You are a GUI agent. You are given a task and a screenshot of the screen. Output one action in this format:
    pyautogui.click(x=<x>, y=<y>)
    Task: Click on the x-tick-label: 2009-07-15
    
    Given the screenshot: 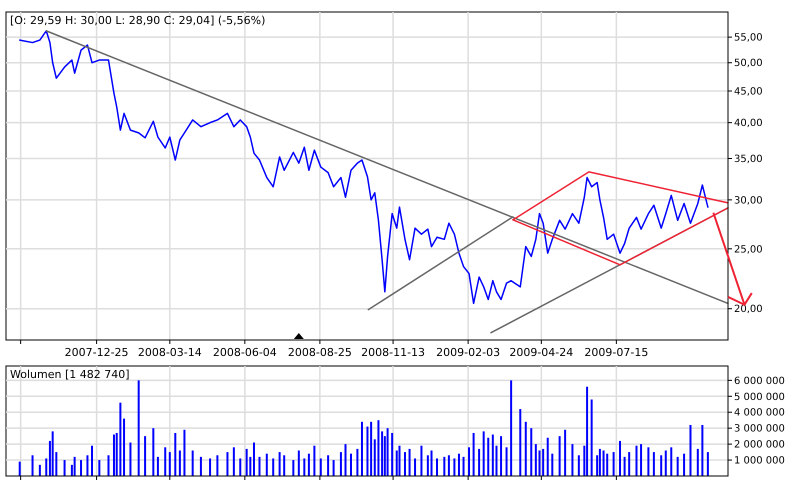 What is the action you would take?
    pyautogui.click(x=616, y=352)
    